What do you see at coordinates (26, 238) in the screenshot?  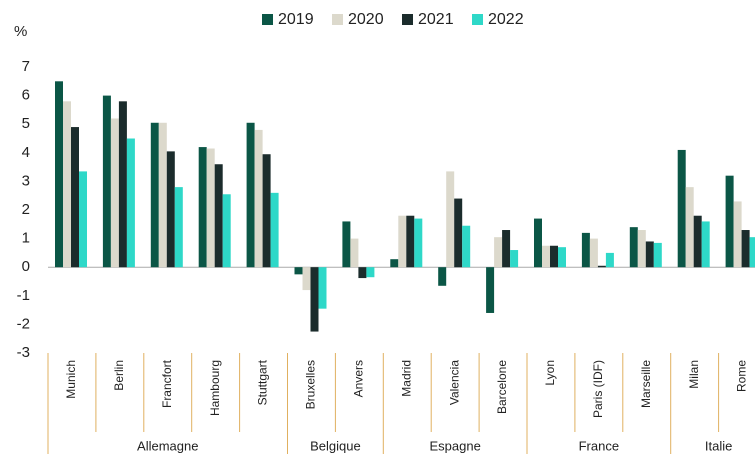 I see `y-tick-label: 1` at bounding box center [26, 238].